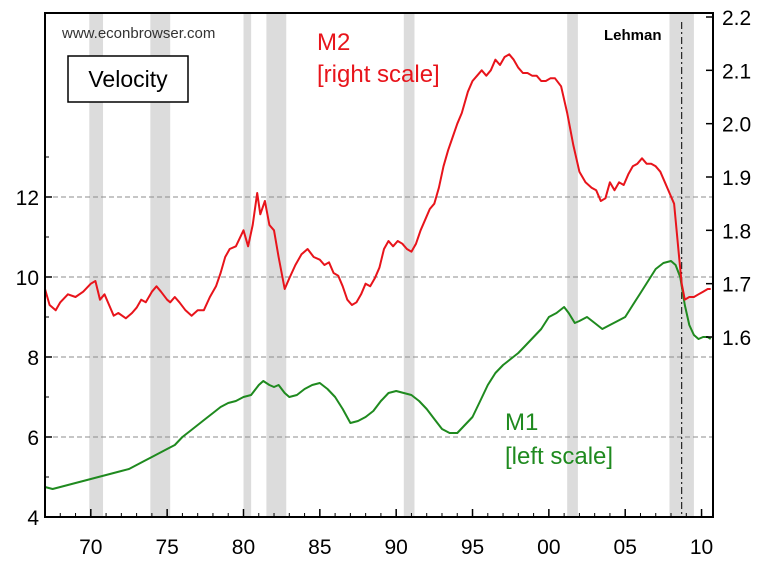  What do you see at coordinates (736, 125) in the screenshot?
I see `right-tick-label: 2.0` at bounding box center [736, 125].